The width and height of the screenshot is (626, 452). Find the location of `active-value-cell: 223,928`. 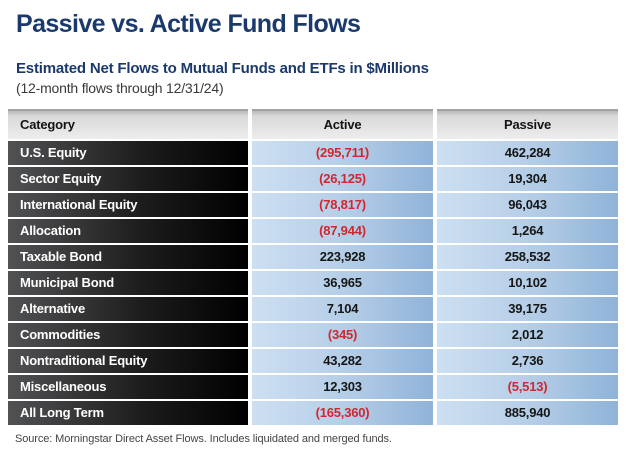

active-value-cell: 223,928 is located at coordinates (342, 257).